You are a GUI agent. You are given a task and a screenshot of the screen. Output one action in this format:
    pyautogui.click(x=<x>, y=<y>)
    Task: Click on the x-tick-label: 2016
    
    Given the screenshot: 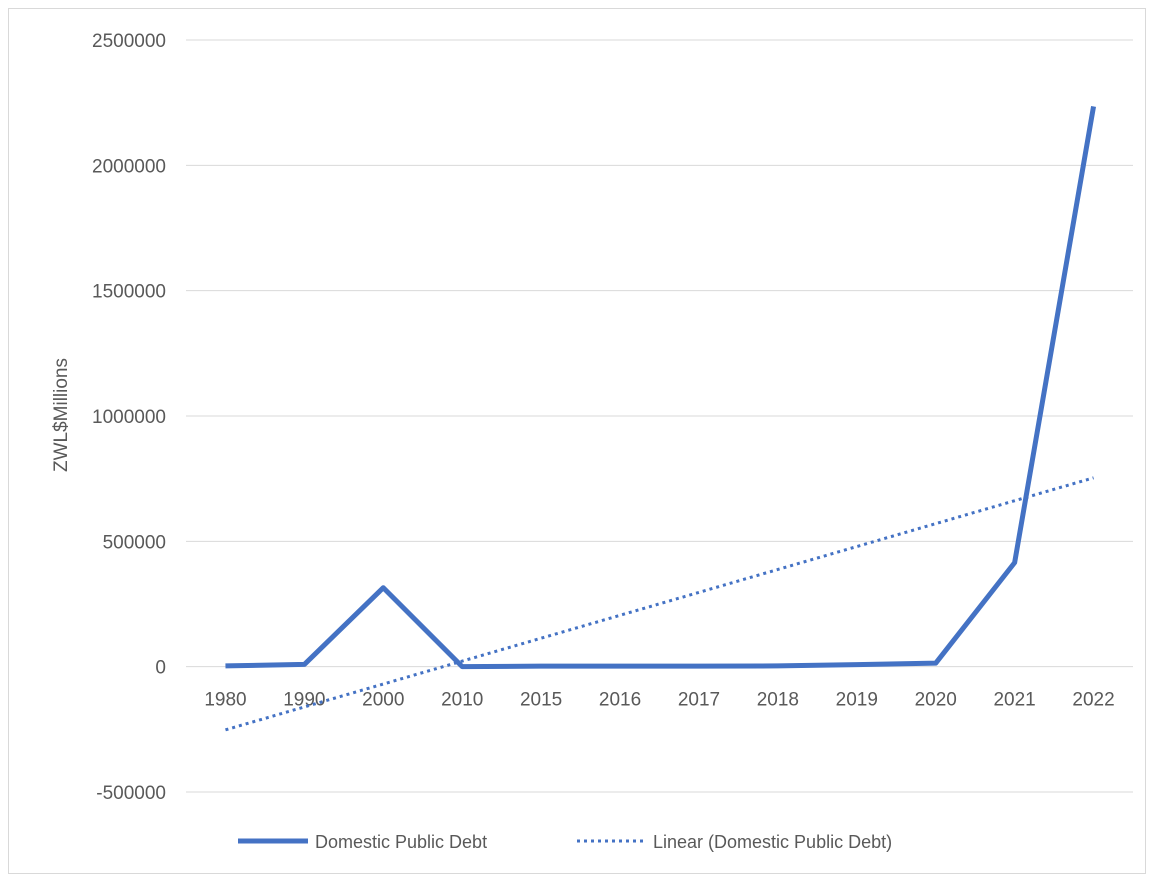 What is the action you would take?
    pyautogui.click(x=620, y=700)
    